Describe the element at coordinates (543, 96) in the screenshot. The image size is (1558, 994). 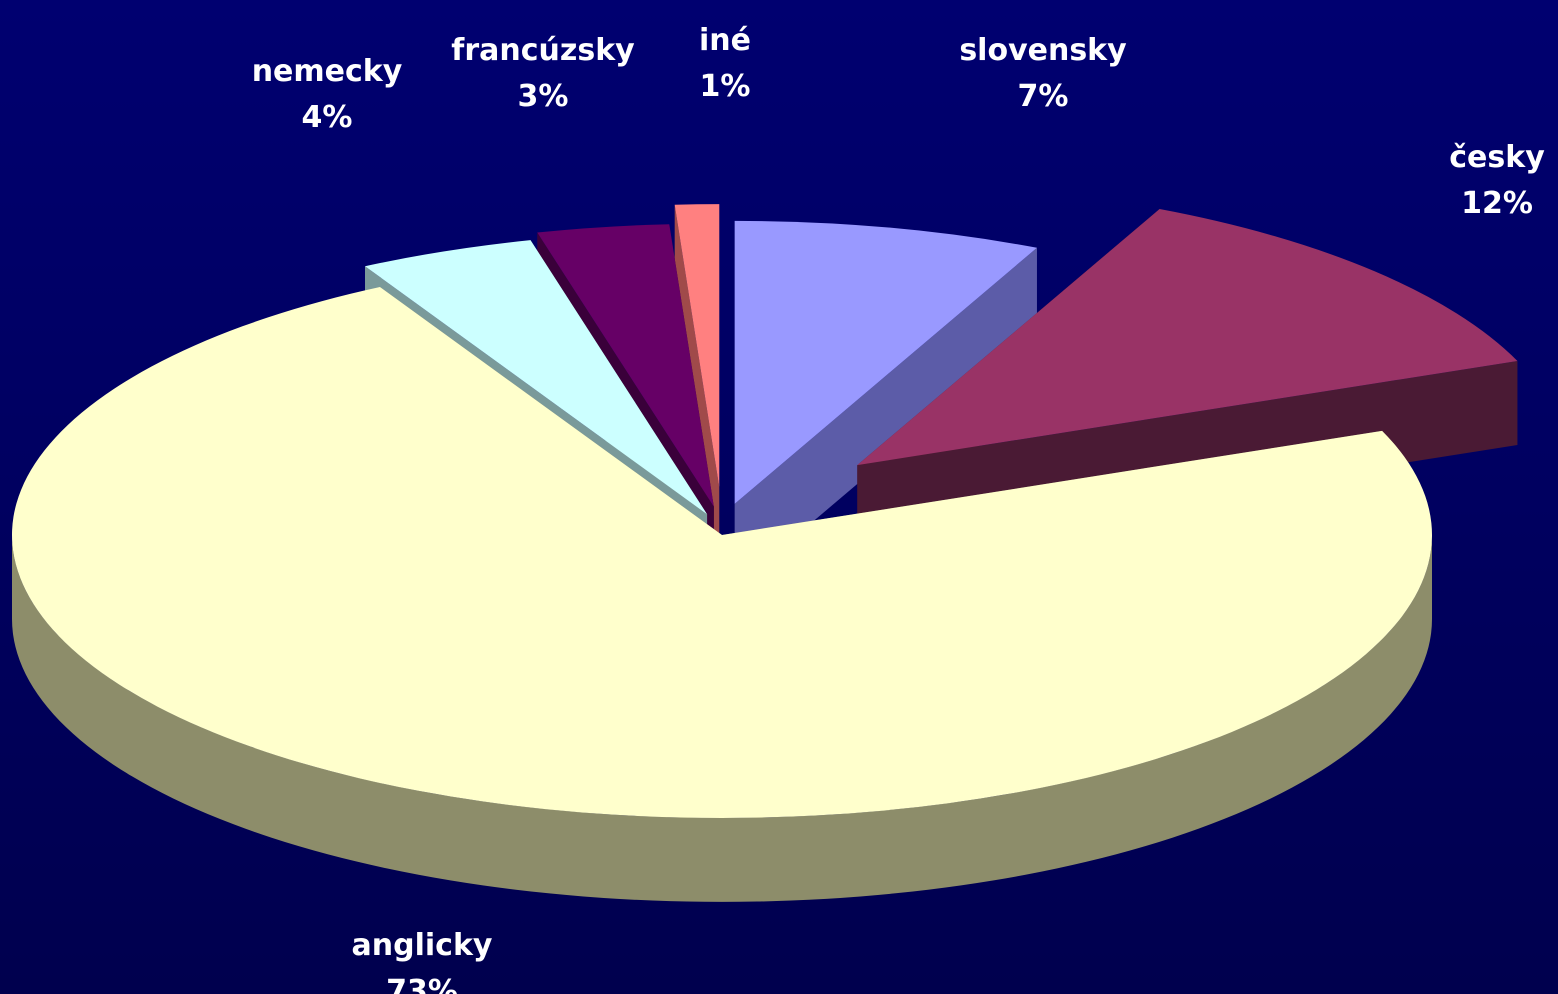
I see `data-label-percent-francuzsky: 3%` at that location.